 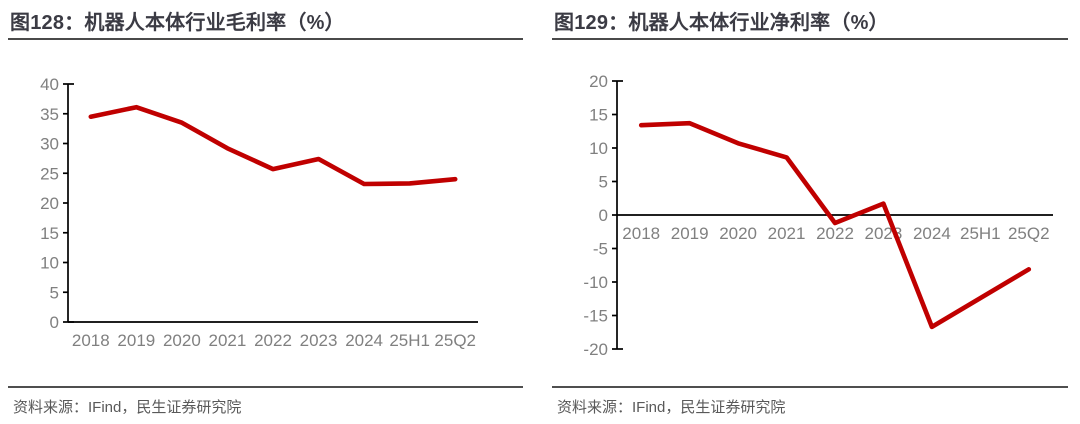 I want to click on svg-text: 30, so click(x=49, y=144).